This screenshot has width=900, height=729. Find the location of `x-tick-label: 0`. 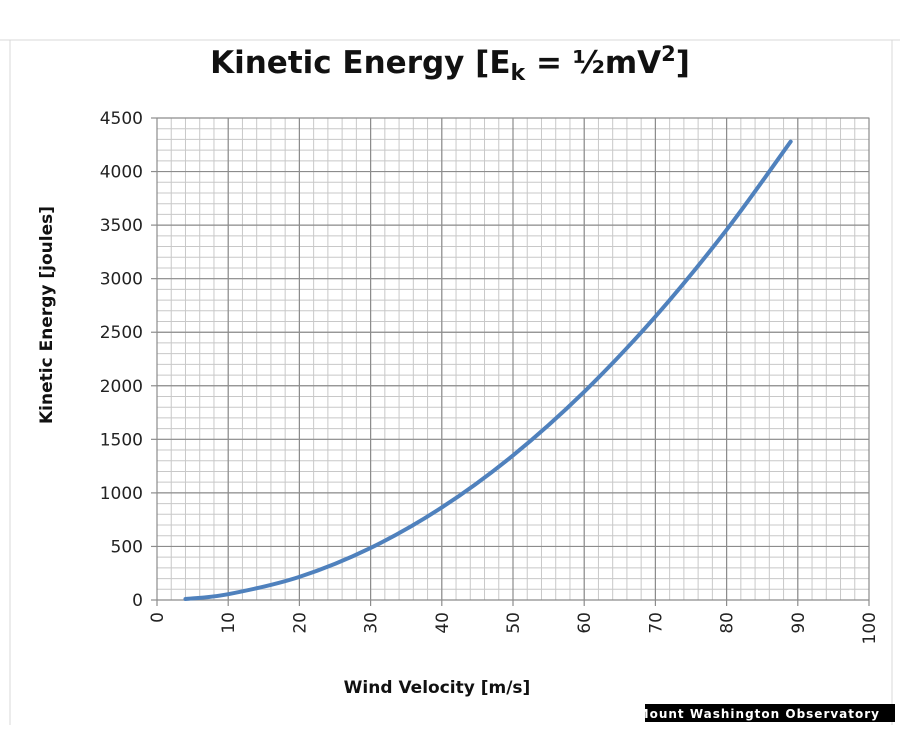

x-tick-label: 0 is located at coordinates (158, 617).